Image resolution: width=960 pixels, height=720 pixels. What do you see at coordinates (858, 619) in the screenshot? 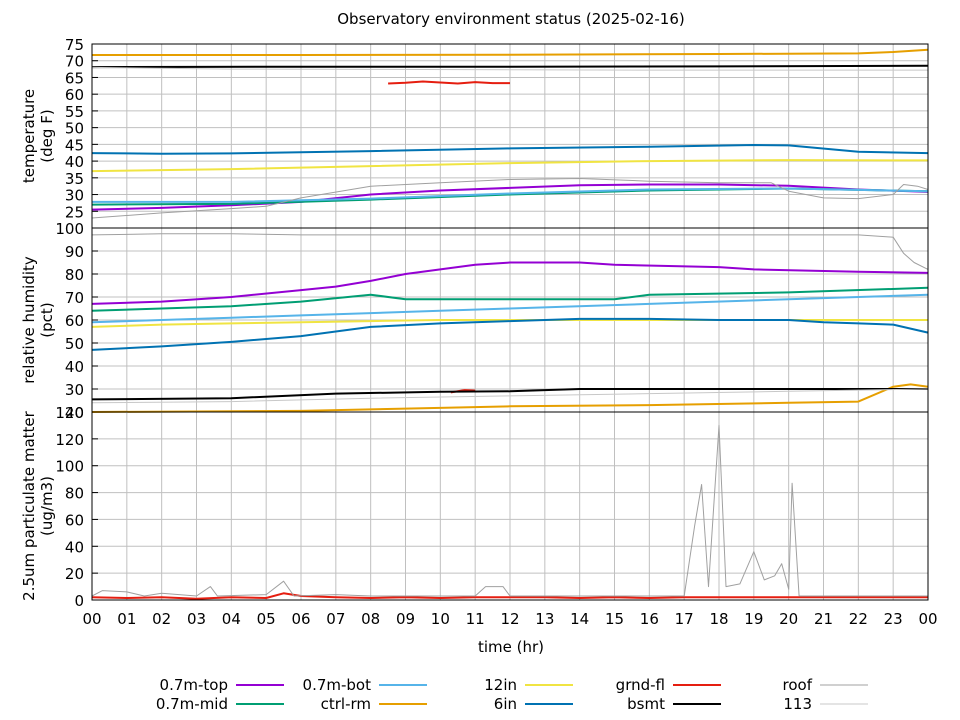
I see `x-tick-label: 22` at bounding box center [858, 619].